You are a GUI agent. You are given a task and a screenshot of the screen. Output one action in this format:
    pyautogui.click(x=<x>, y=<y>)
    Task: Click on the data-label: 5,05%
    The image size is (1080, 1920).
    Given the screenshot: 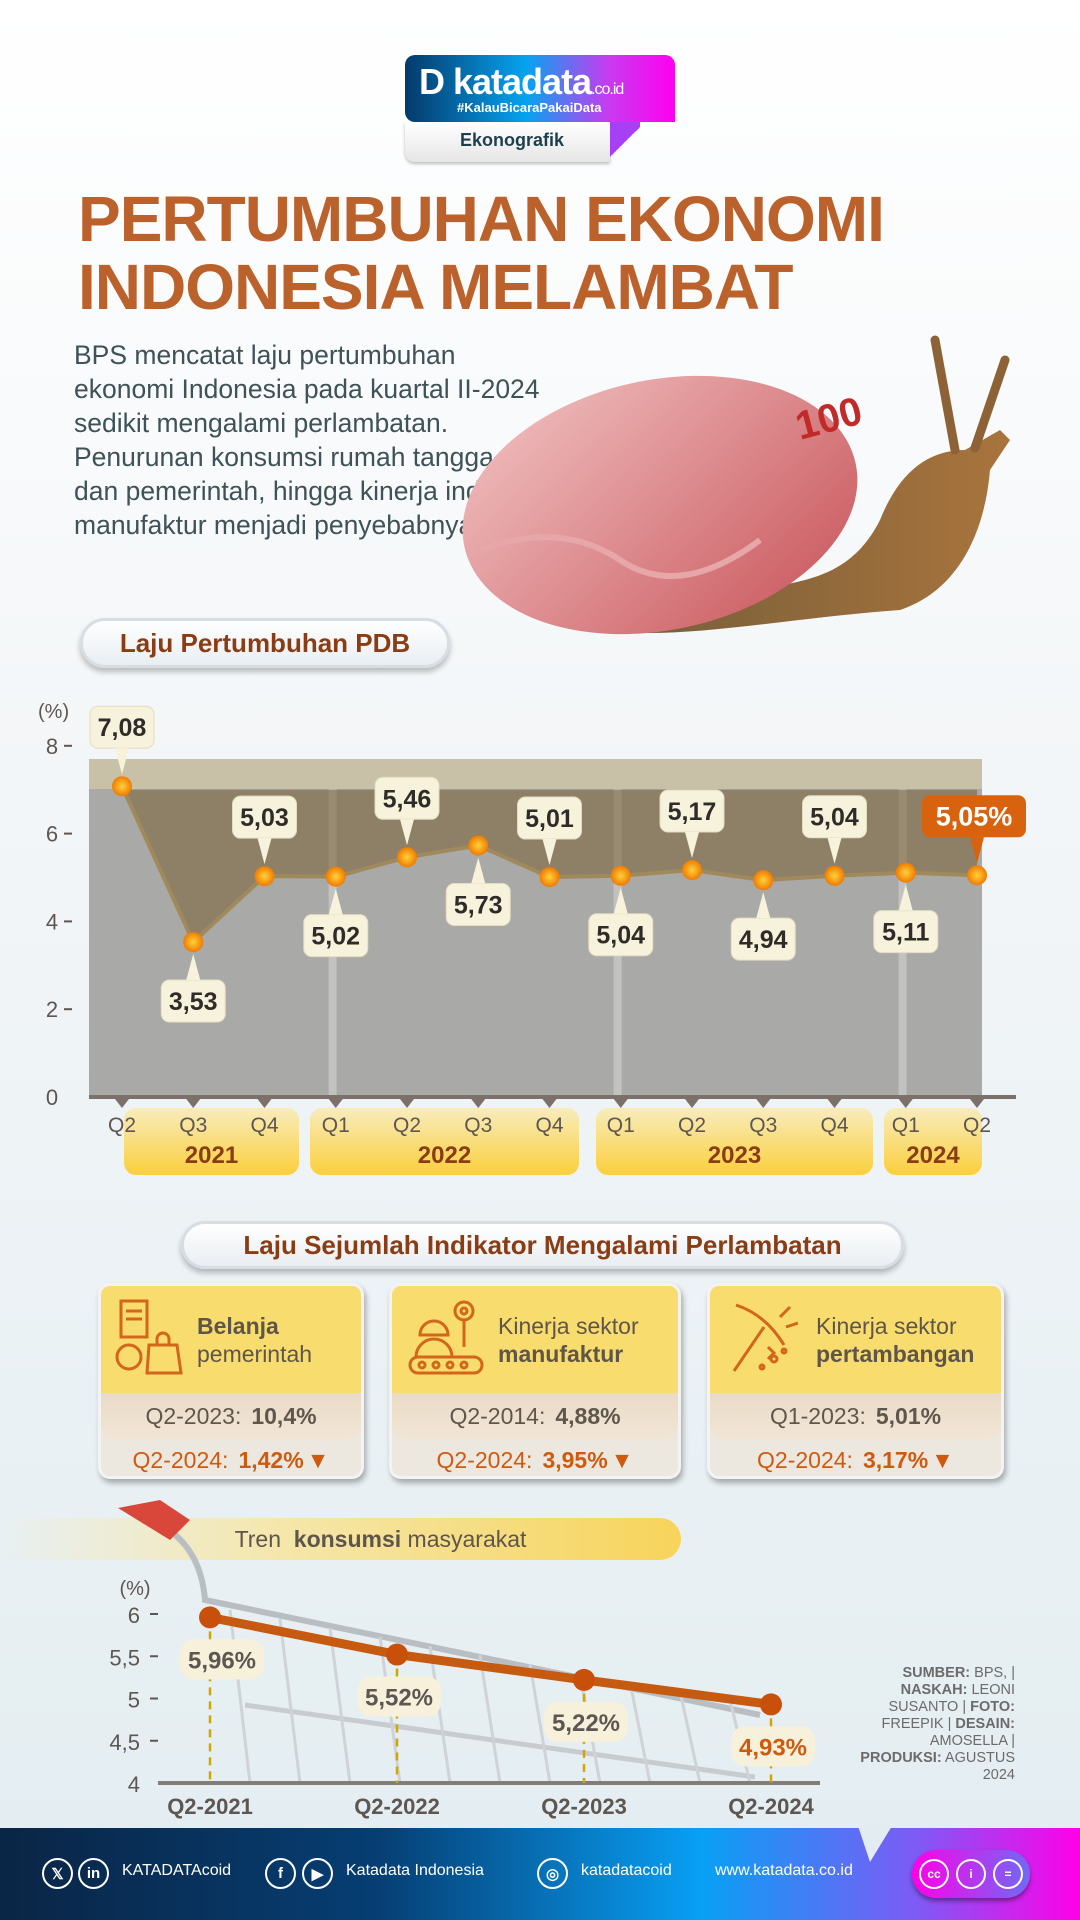 What is the action you would take?
    pyautogui.click(x=974, y=816)
    